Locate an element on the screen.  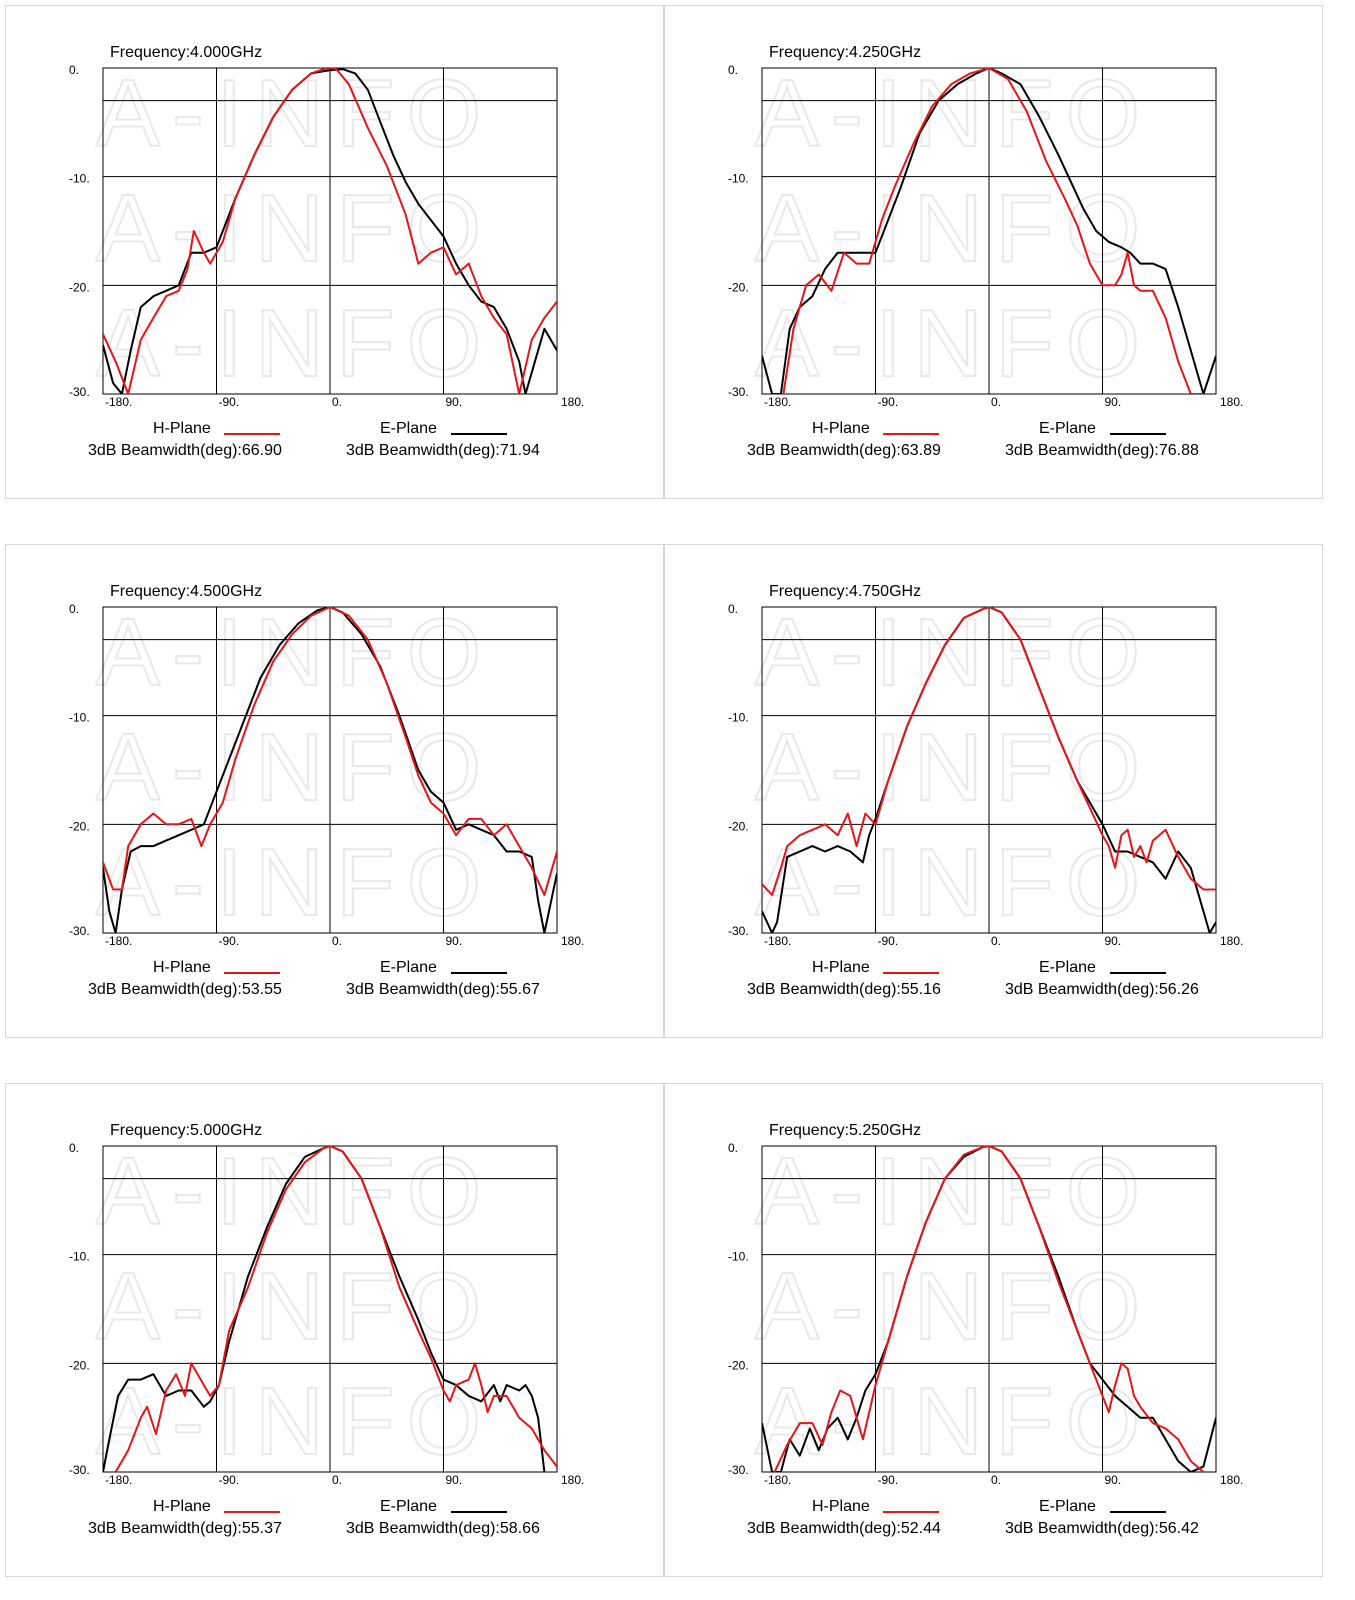
e-plane-beamwidth: 3dB Beamwidth(deg):56.26 is located at coordinates (1102, 989).